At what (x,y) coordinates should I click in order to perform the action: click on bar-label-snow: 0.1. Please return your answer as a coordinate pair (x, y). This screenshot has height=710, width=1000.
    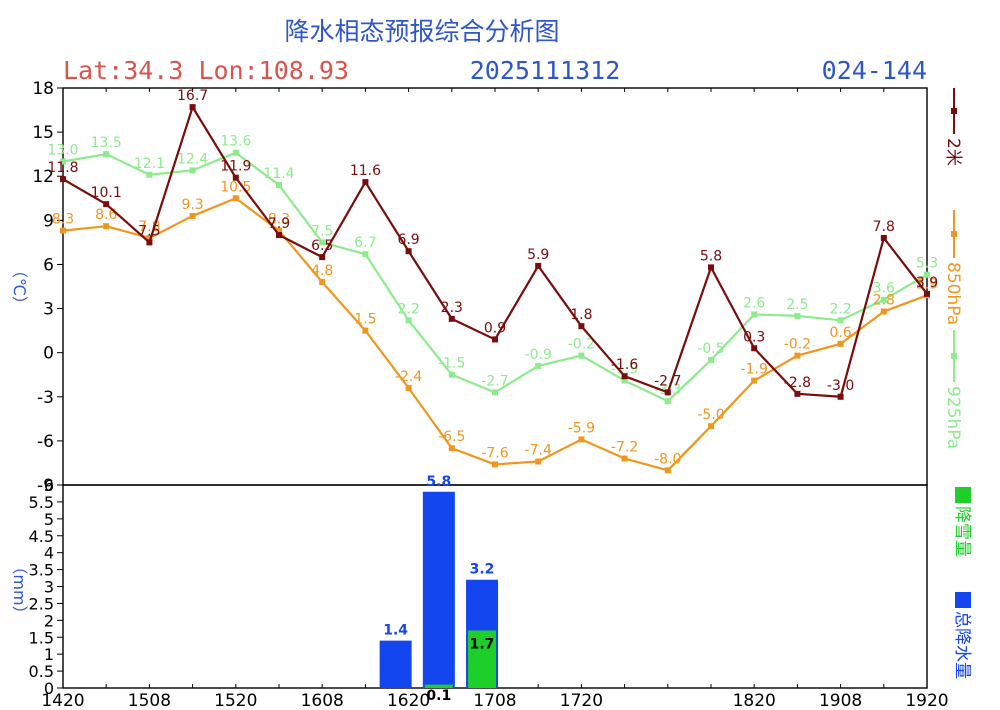
    Looking at the image, I should click on (438, 696).